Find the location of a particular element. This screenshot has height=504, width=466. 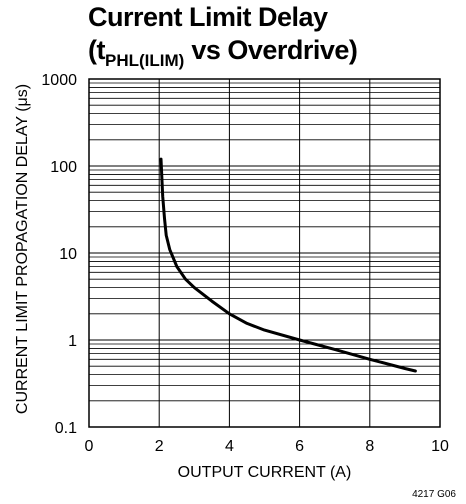

figure-id: 4217 G06 is located at coordinates (434, 494).